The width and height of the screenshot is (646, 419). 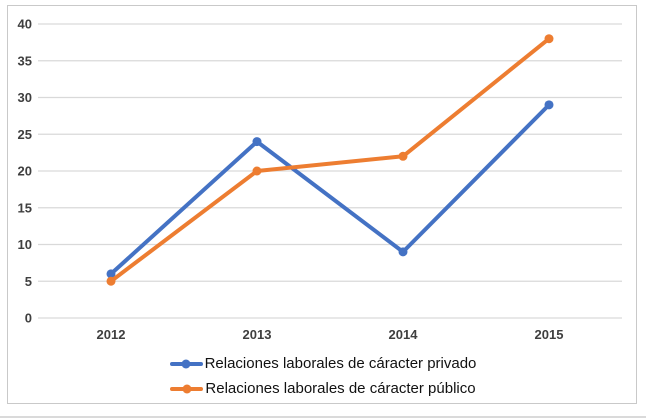 I want to click on legend-line-marker-publico, so click(x=187, y=388).